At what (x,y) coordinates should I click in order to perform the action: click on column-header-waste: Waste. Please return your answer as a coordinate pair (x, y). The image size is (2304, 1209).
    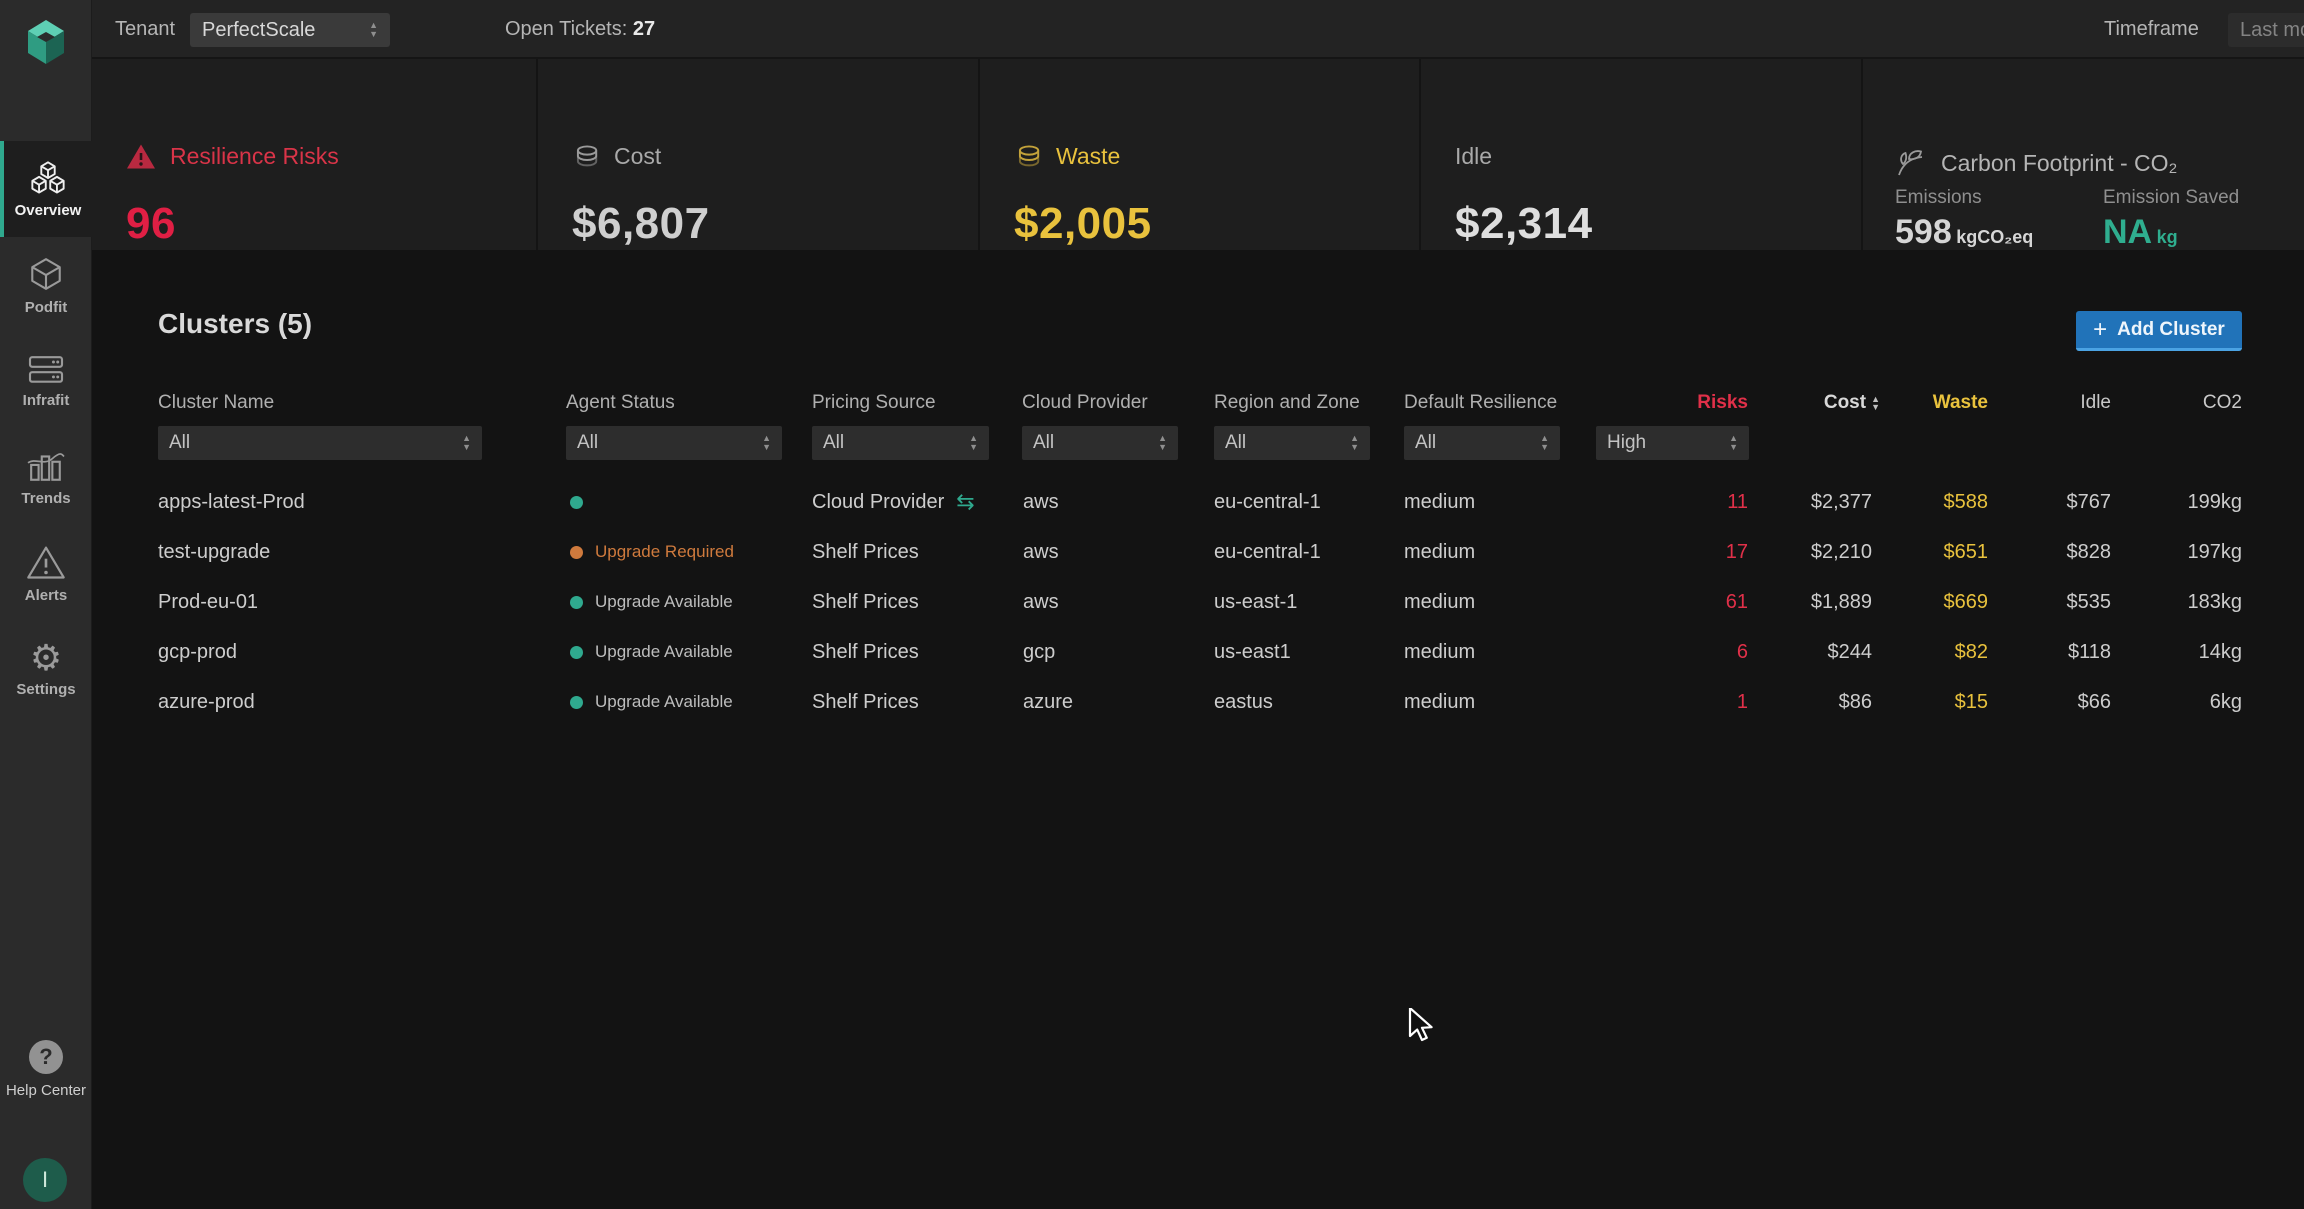
    Looking at the image, I should click on (1960, 402).